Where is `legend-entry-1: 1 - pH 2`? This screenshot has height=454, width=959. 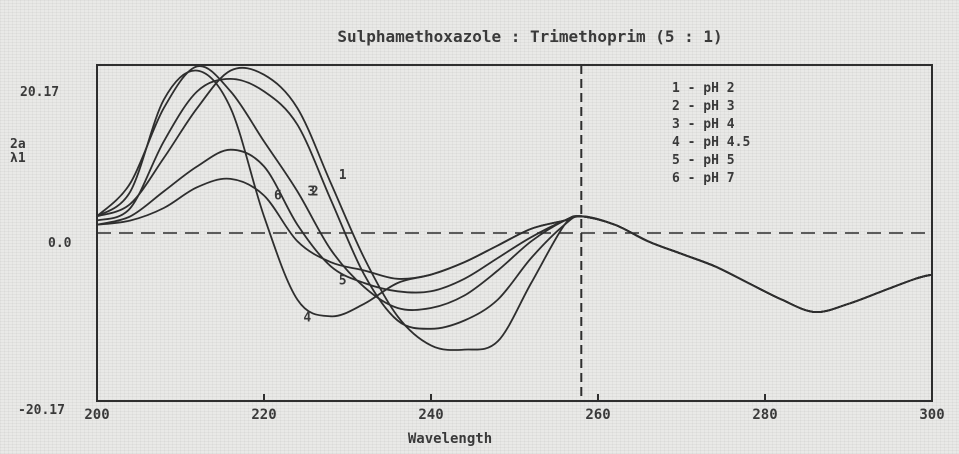
legend-entry-1: 1 - pH 2 is located at coordinates (703, 88).